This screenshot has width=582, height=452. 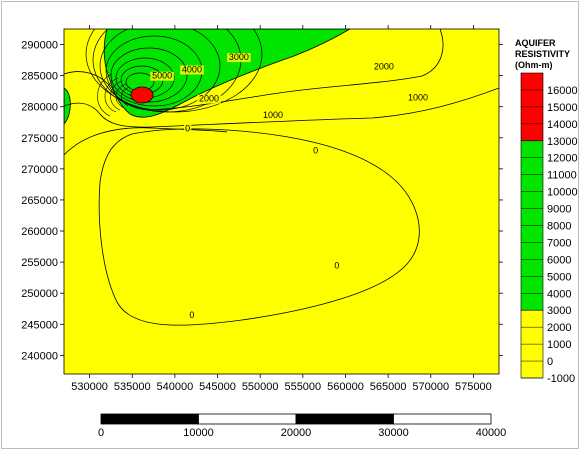 I want to click on y-tick-label: 260000, so click(x=39, y=232).